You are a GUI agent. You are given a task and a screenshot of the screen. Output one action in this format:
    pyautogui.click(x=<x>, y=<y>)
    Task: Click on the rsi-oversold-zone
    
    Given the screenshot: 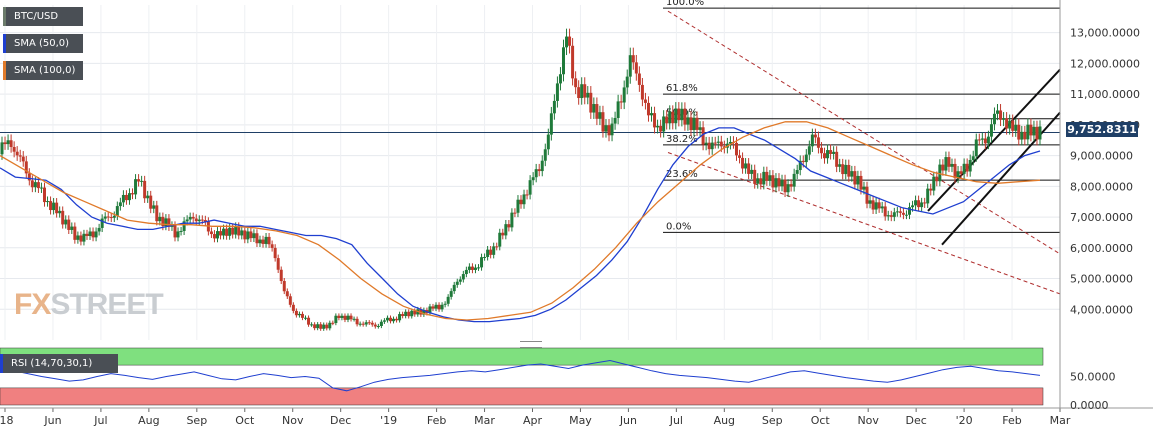 What is the action you would take?
    pyautogui.click(x=522, y=396)
    